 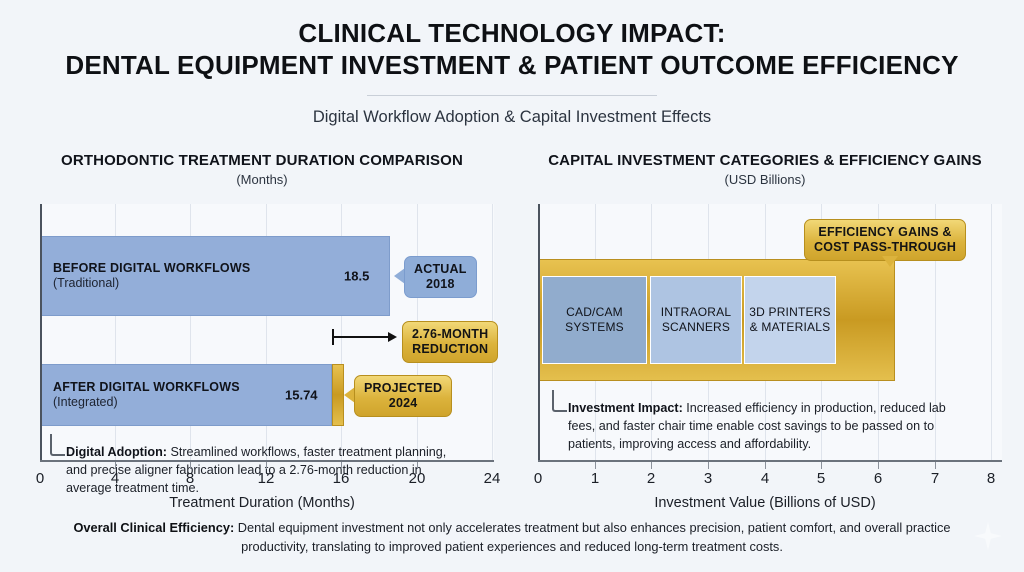 What do you see at coordinates (301, 395) in the screenshot?
I see `bar-value-after: 15.74` at bounding box center [301, 395].